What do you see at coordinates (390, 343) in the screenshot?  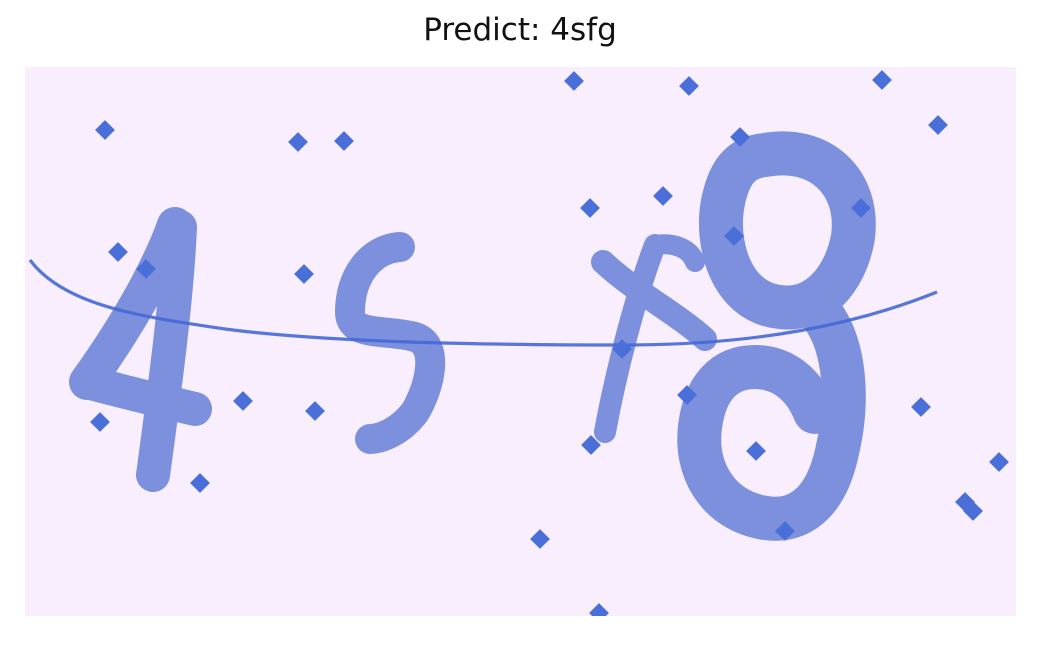 I see `glyph-s` at bounding box center [390, 343].